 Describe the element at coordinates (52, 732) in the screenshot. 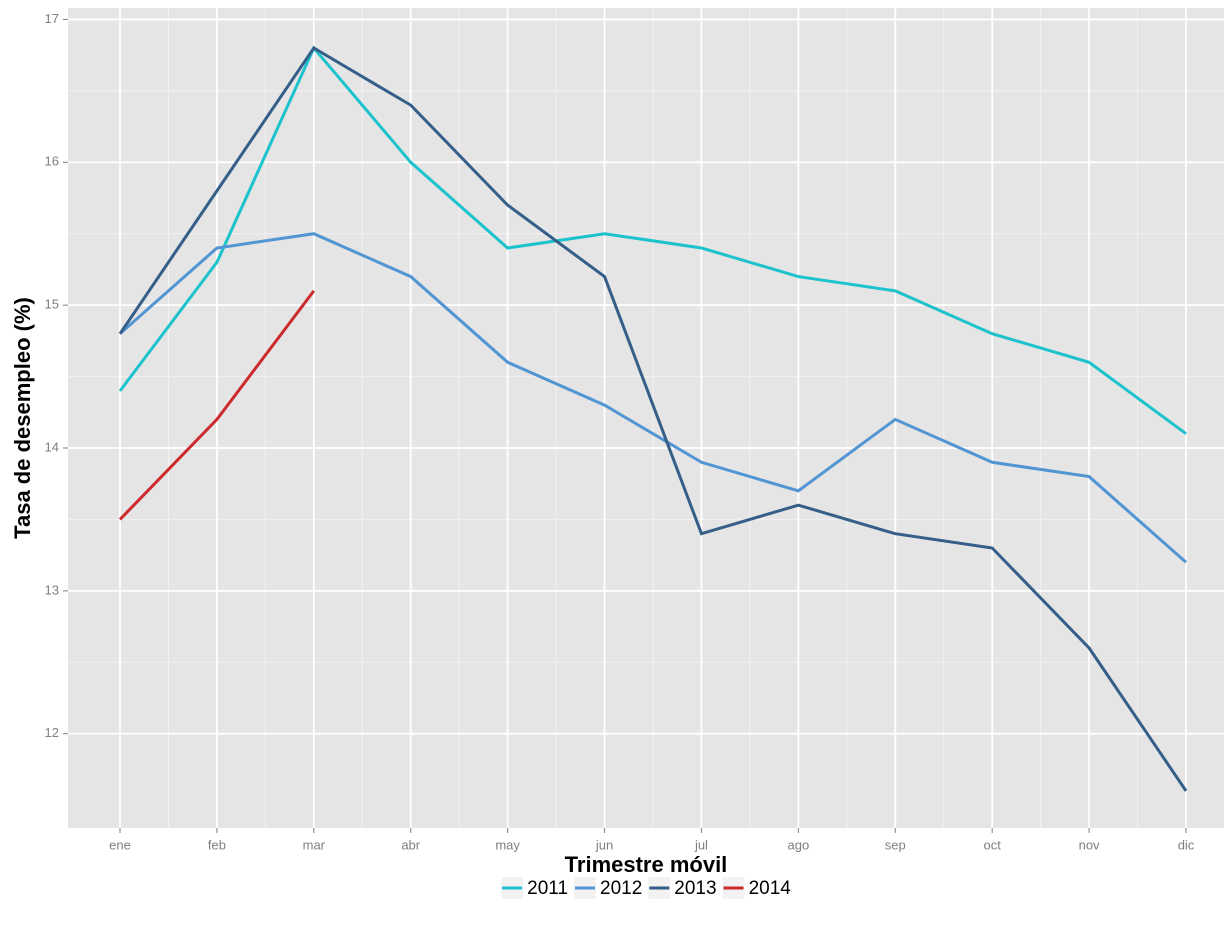

I see `y-tick-label: 12` at that location.